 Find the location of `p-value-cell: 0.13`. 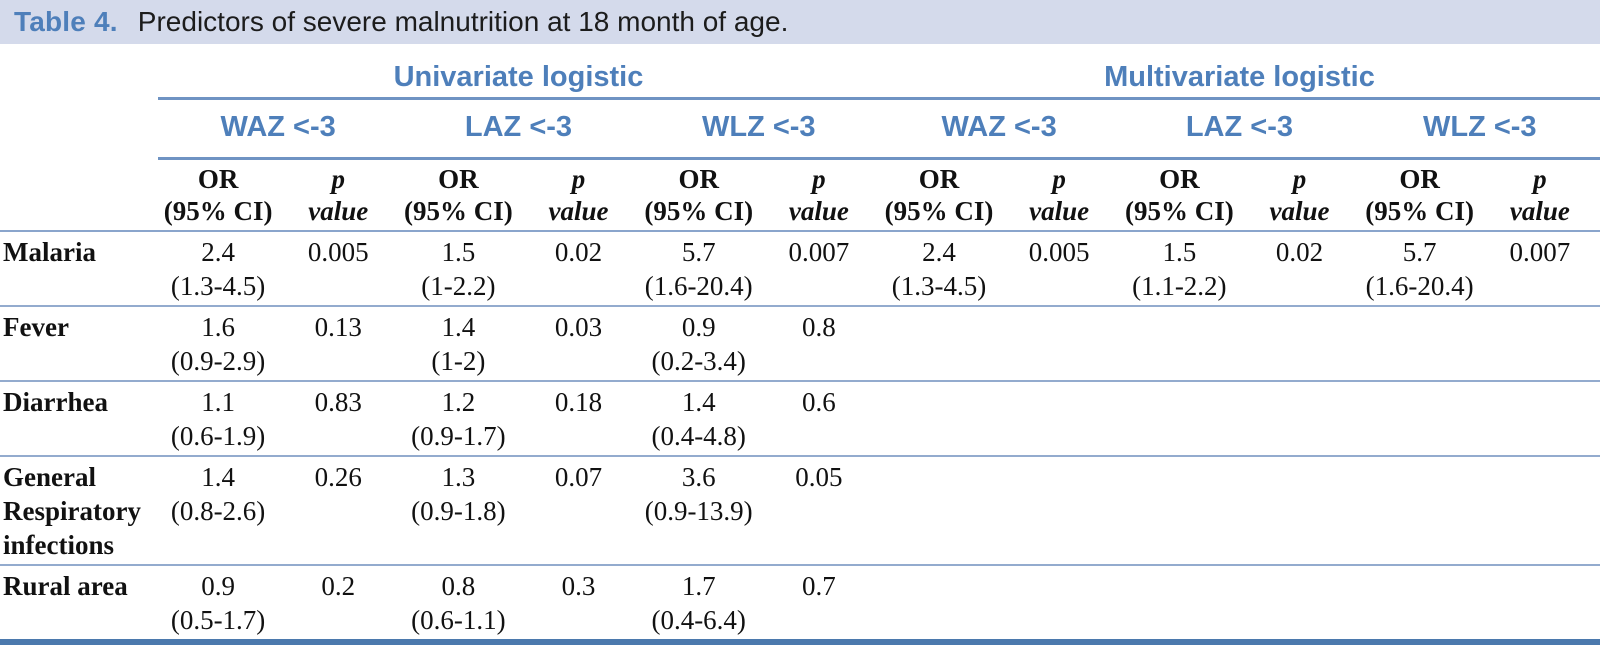

p-value-cell: 0.13 is located at coordinates (338, 344).